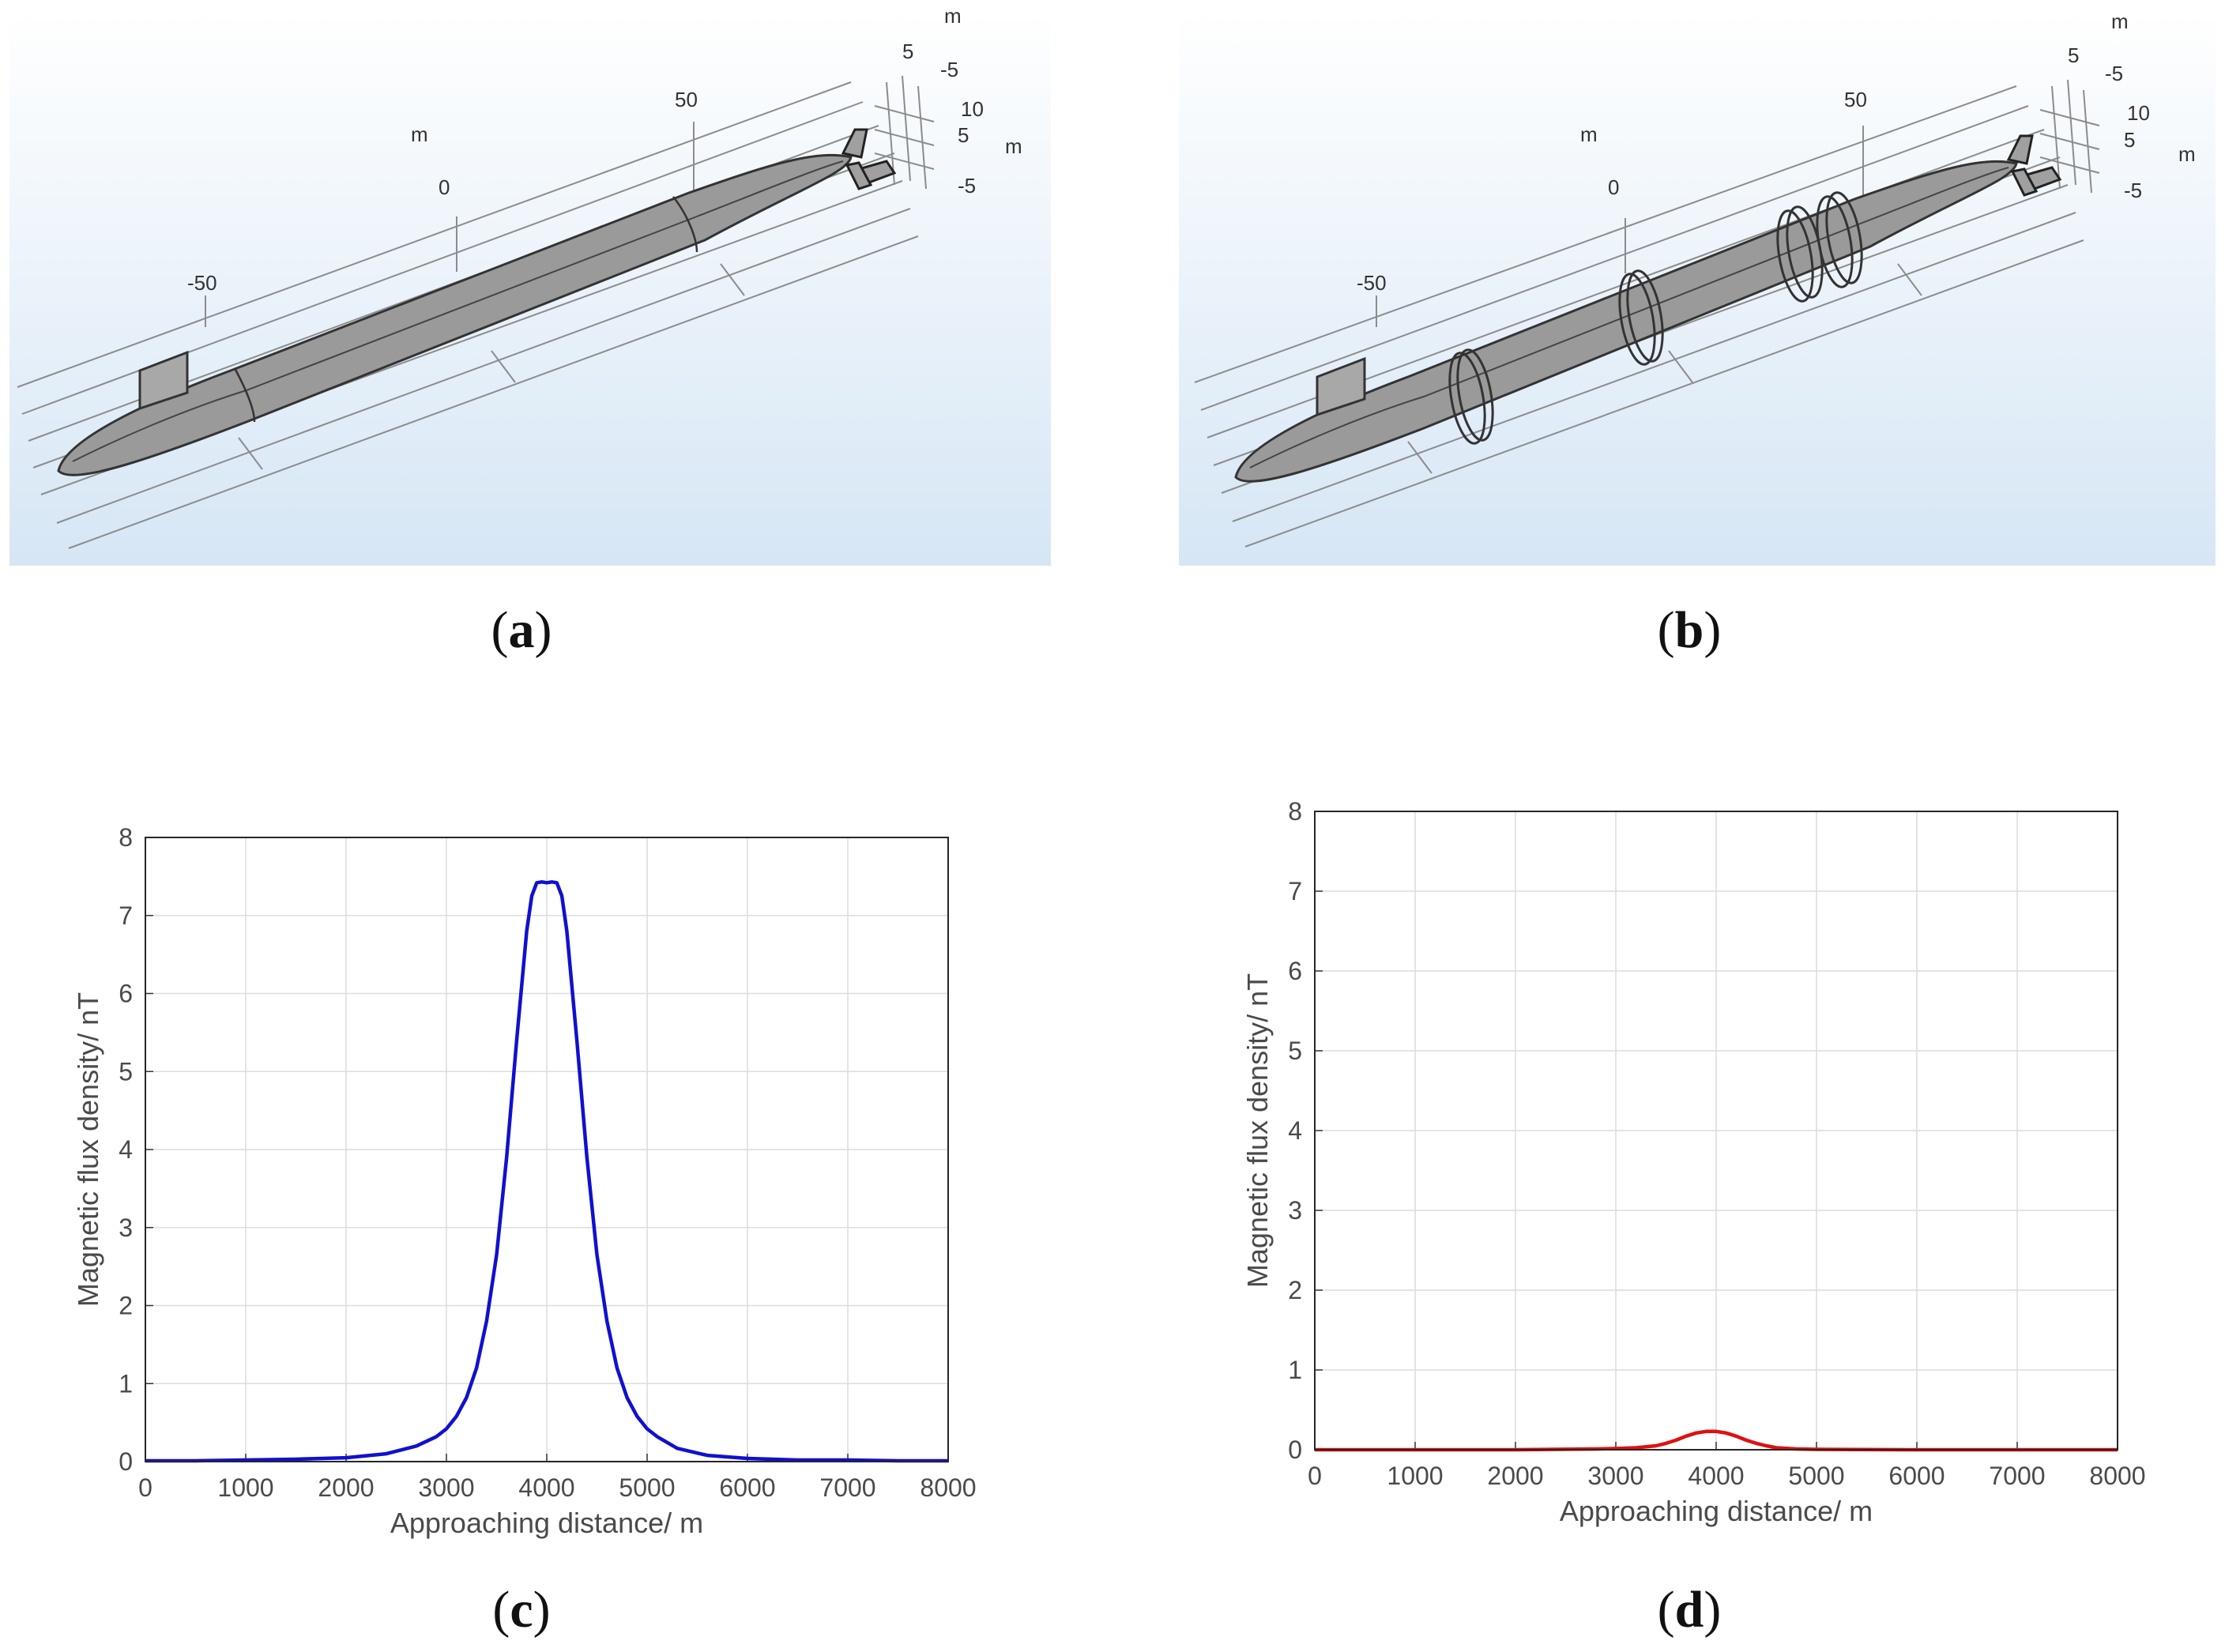  I want to click on model-y-tick-b-1: -5, so click(2114, 73).